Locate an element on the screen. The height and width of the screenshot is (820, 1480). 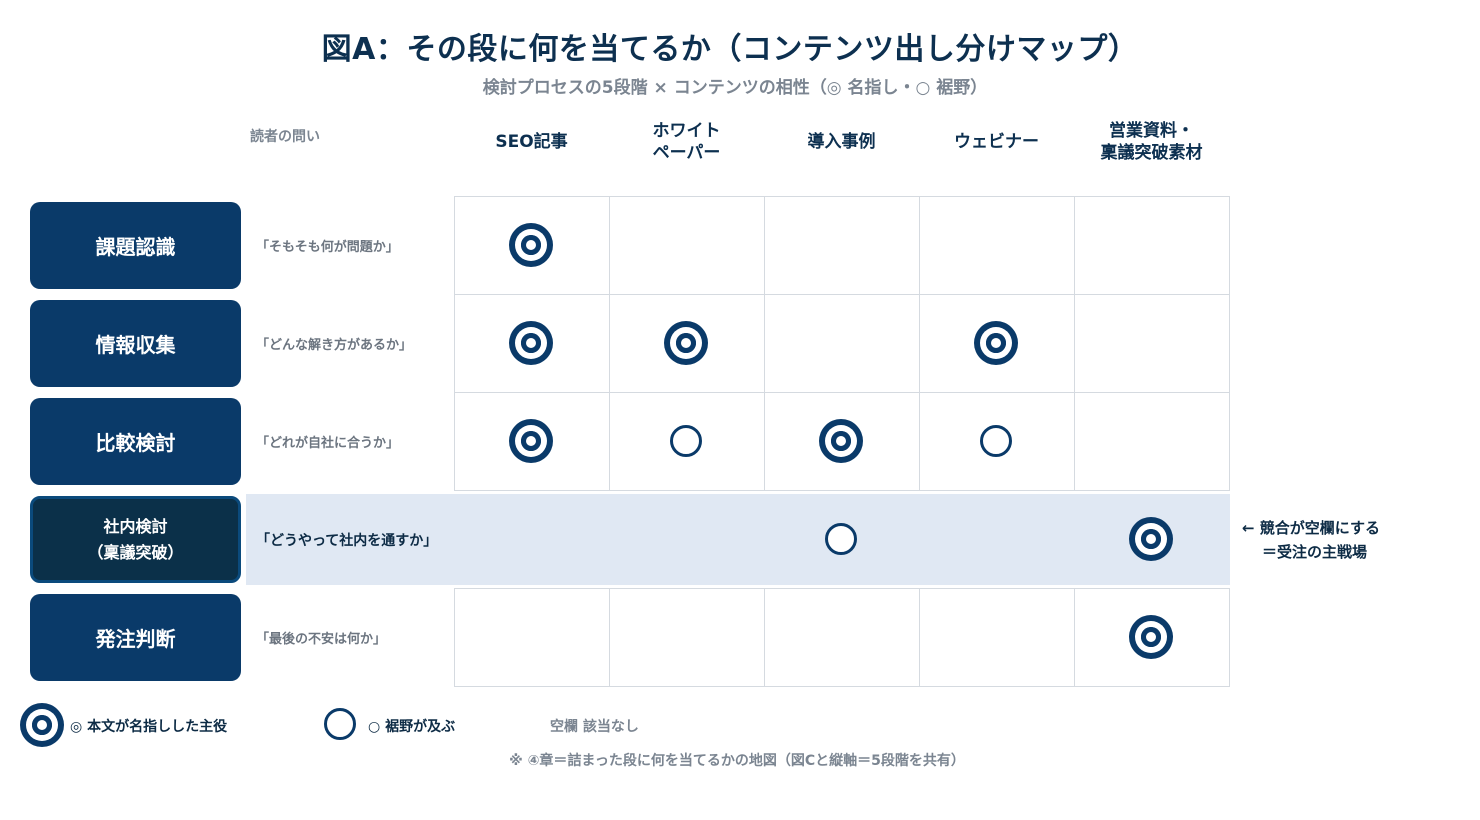
stage-internal-review: 社内検討 （稟議突破） is located at coordinates (135, 539).